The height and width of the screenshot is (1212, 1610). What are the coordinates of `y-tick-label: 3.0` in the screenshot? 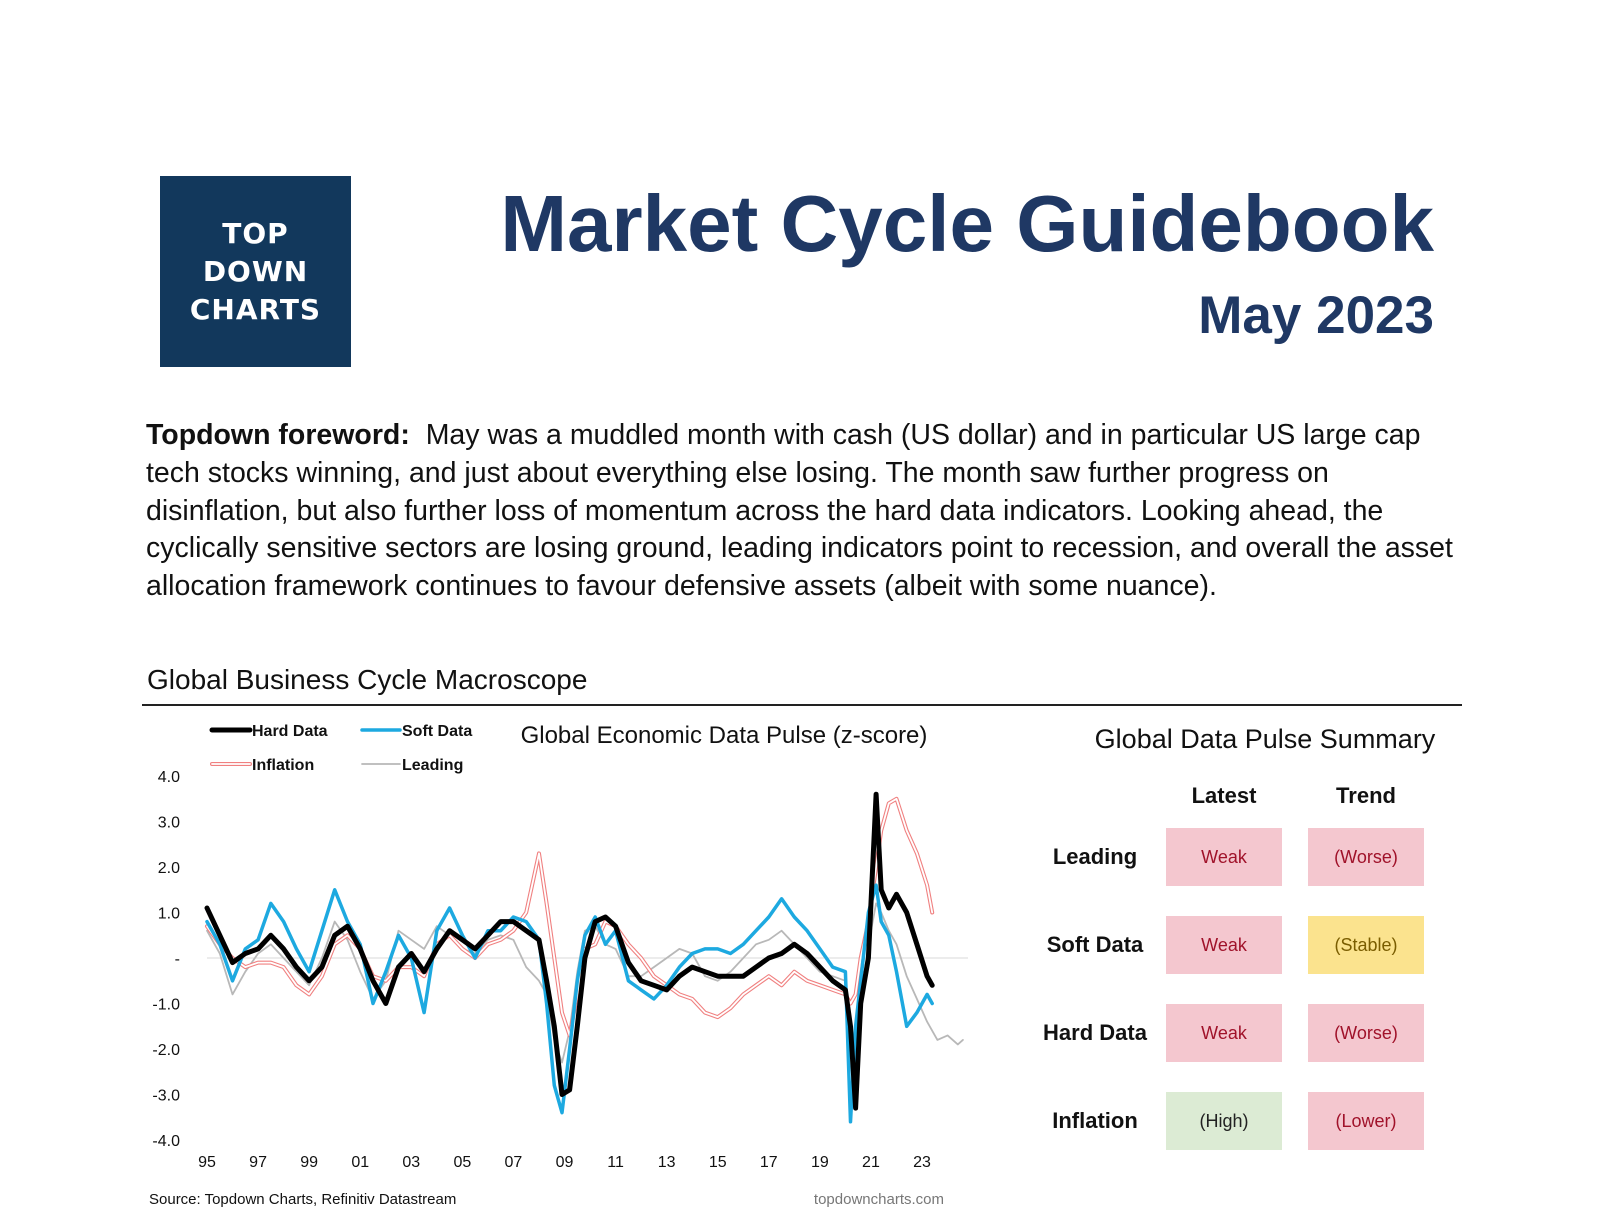 It's located at (169, 823).